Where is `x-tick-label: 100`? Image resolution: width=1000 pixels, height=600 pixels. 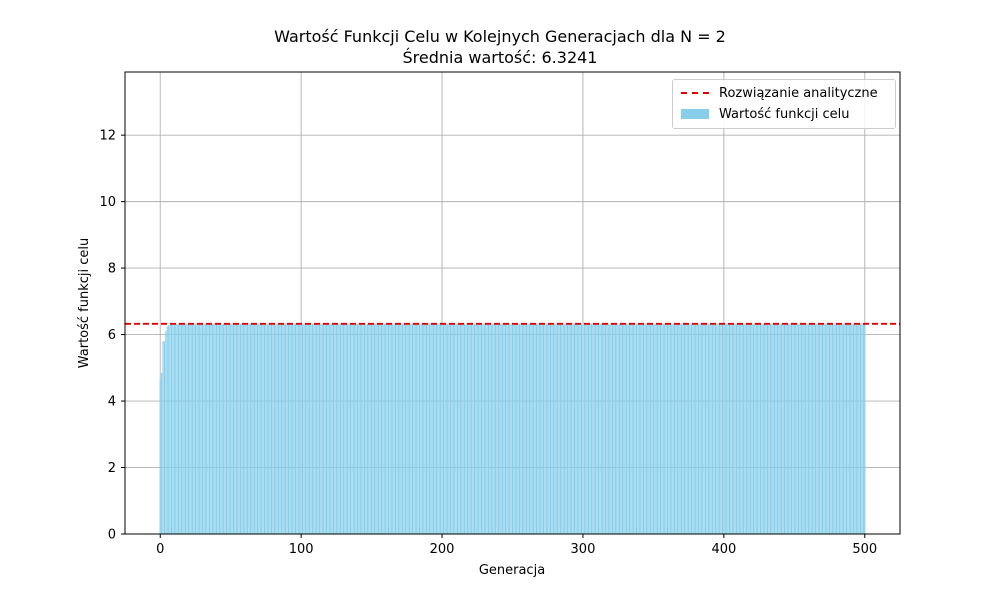 x-tick-label: 100 is located at coordinates (301, 549).